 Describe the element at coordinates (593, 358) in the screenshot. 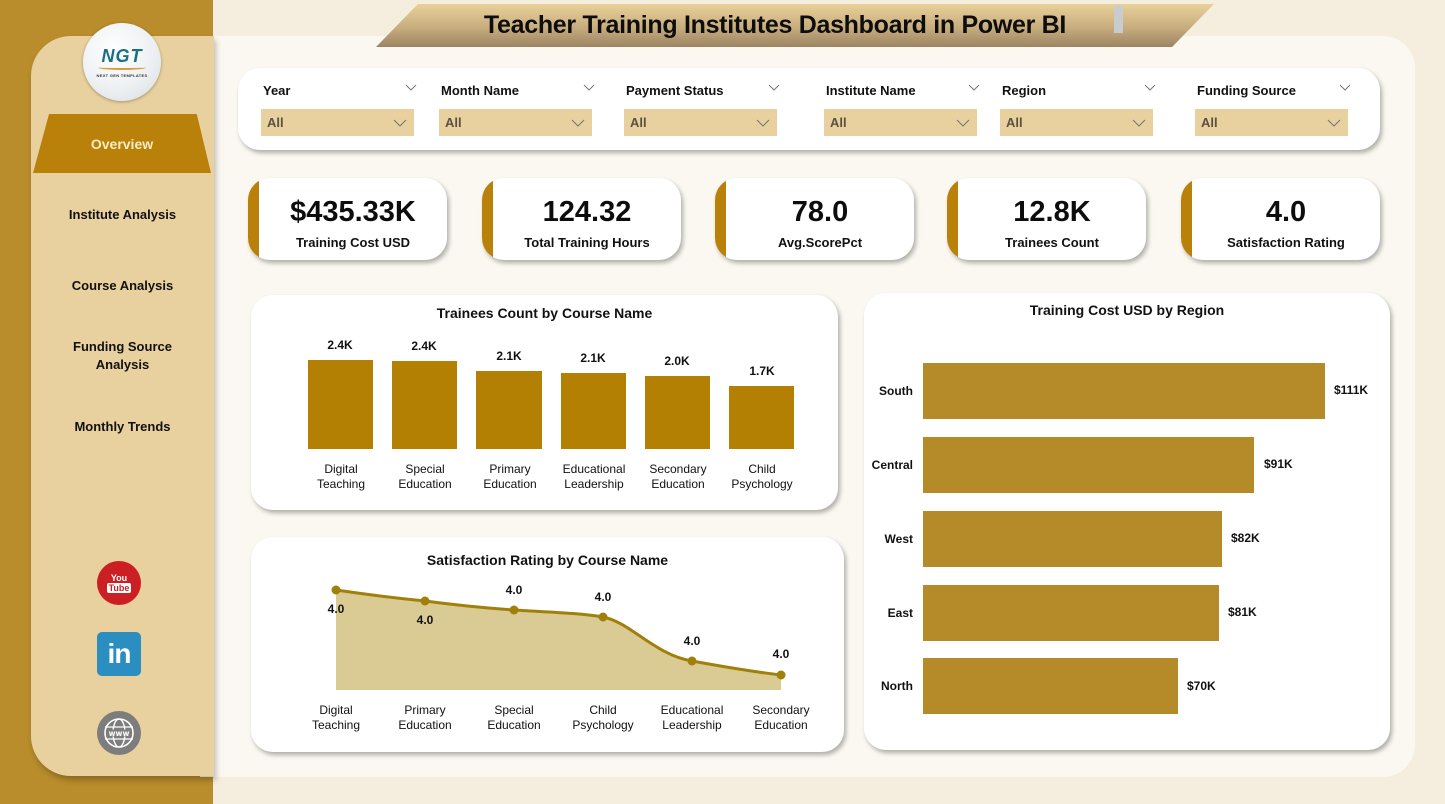

I see `data-label: 2.1K` at that location.